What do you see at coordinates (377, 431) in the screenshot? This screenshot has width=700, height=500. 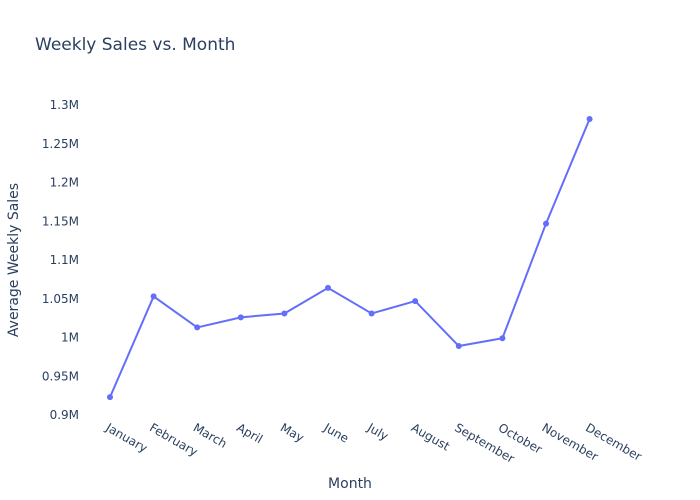 I see `x-tick-label: July` at bounding box center [377, 431].